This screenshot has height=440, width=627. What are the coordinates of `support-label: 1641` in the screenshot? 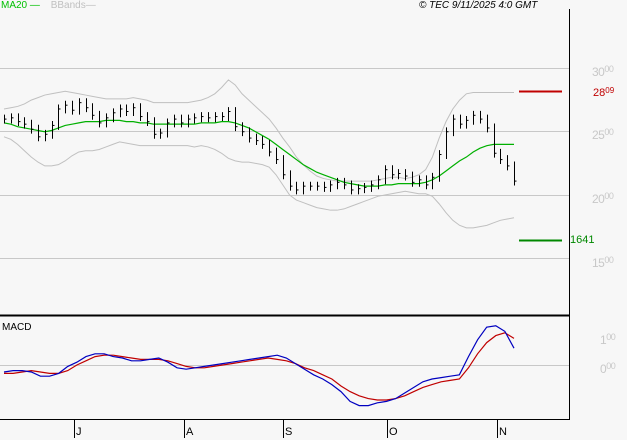 It's located at (582, 240).